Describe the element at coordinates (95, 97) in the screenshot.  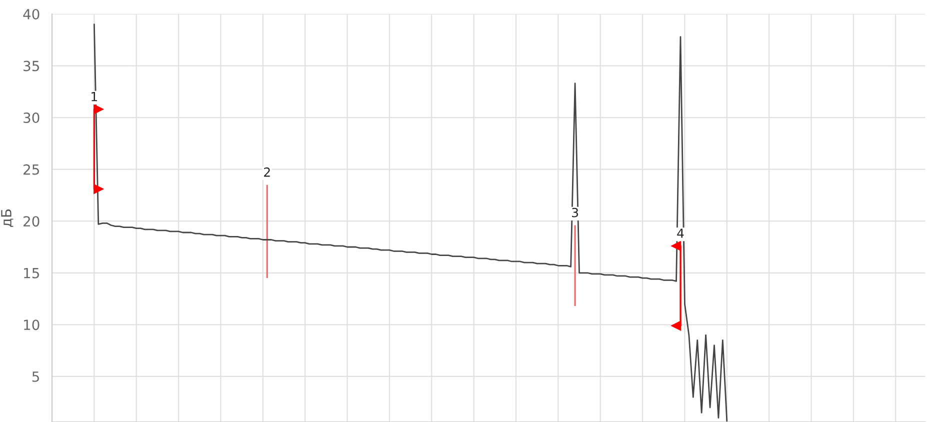
I see `annotation: 1` at that location.